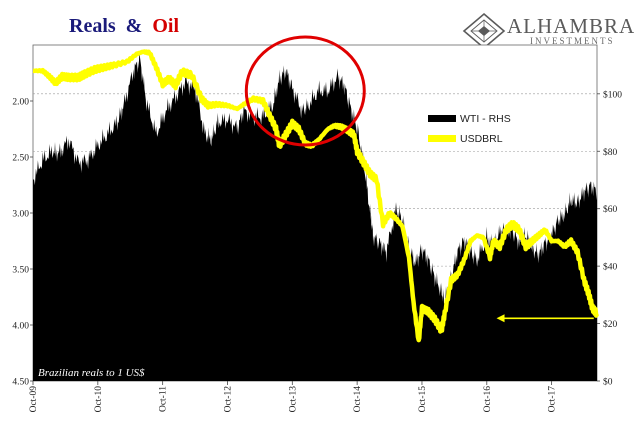 The image size is (641, 446). Describe the element at coordinates (20, 215) in the screenshot. I see `left-axis-tick-label: 3.00` at that location.